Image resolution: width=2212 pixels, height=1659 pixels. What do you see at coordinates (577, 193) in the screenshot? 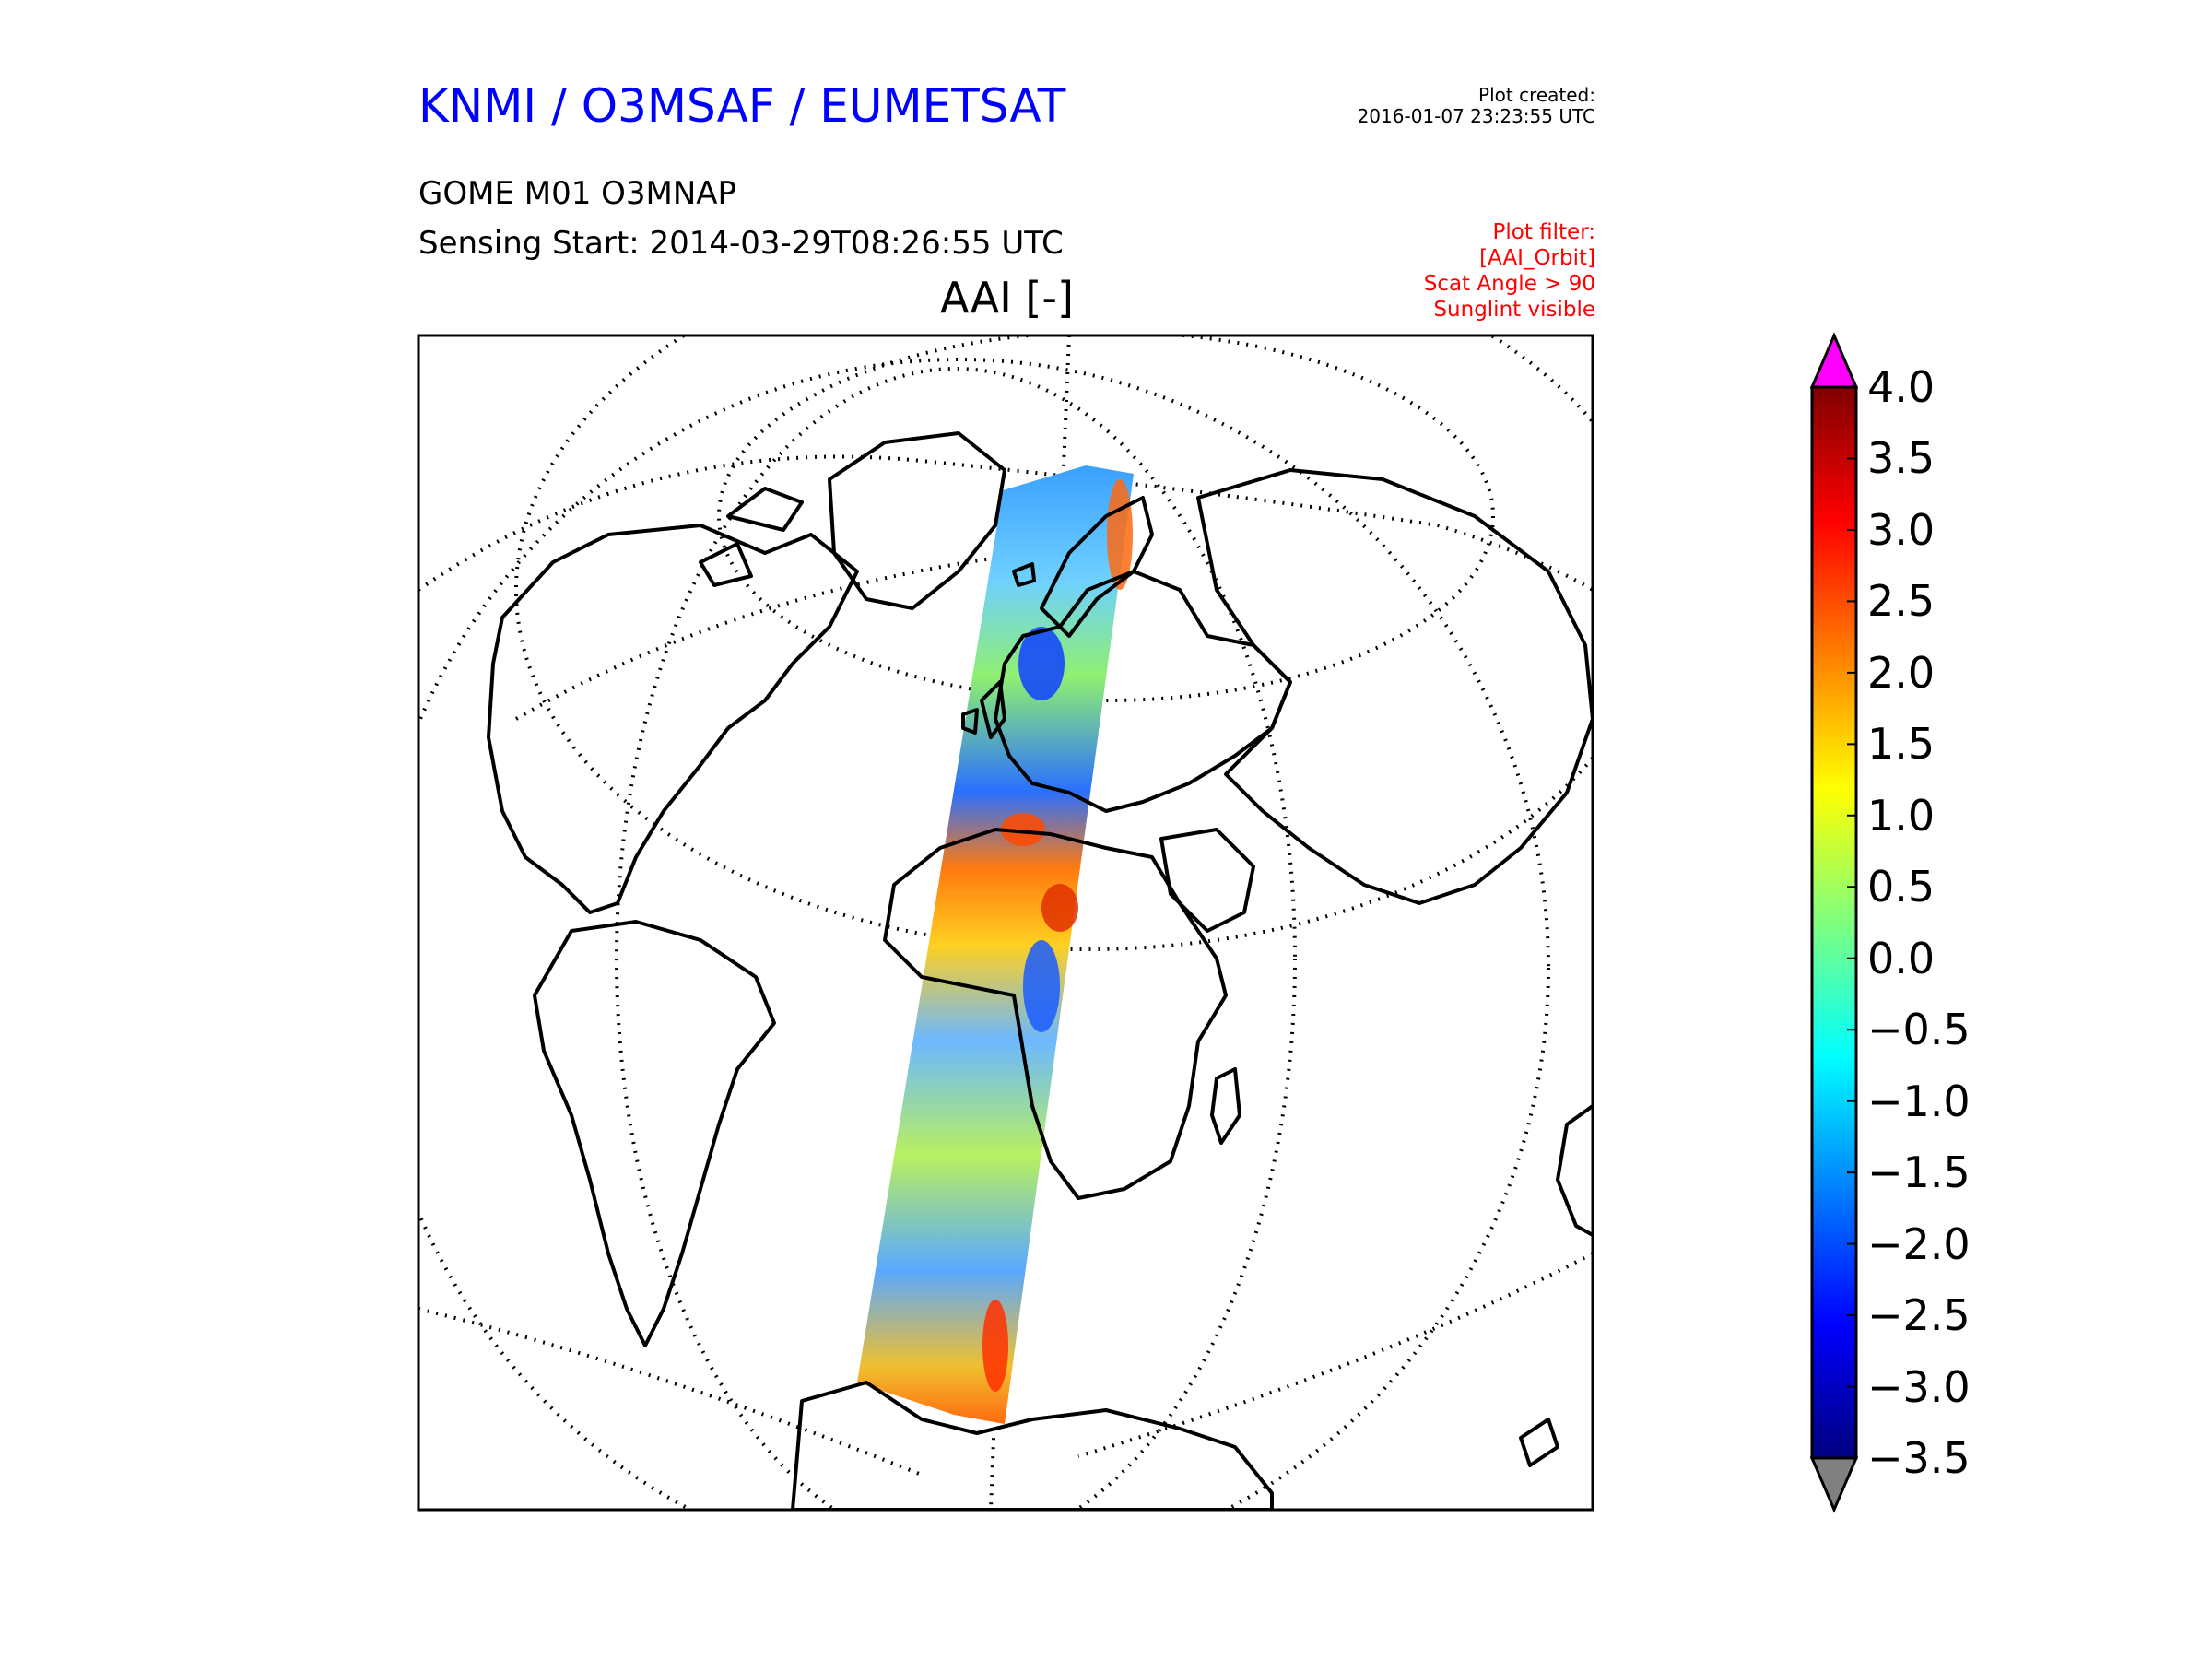
I see `product-name: GOME M01 O3MNAP` at bounding box center [577, 193].